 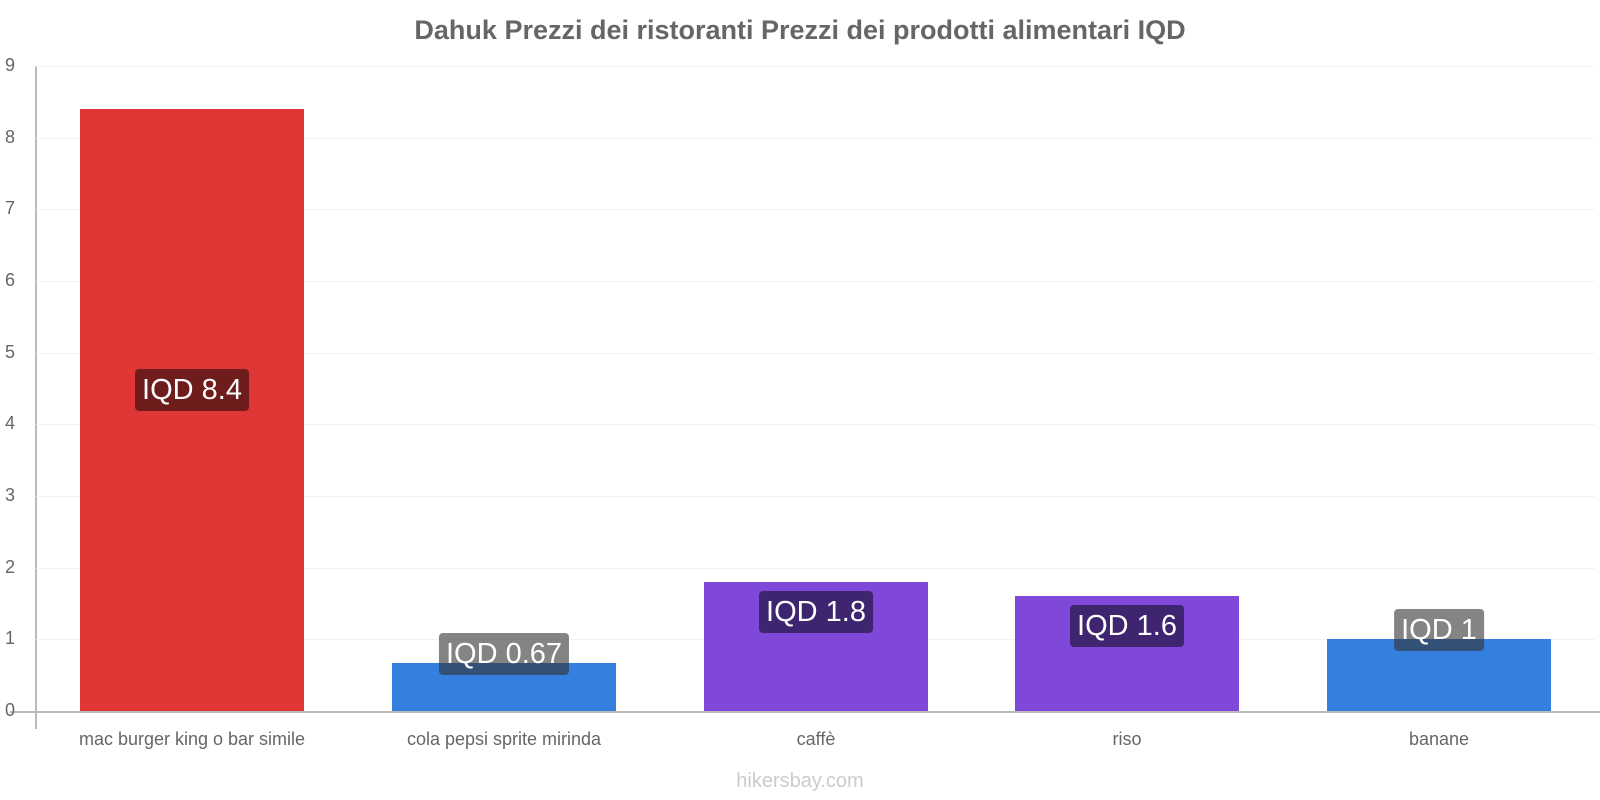 What do you see at coordinates (9, 65) in the screenshot?
I see `y-tick-label: 9` at bounding box center [9, 65].